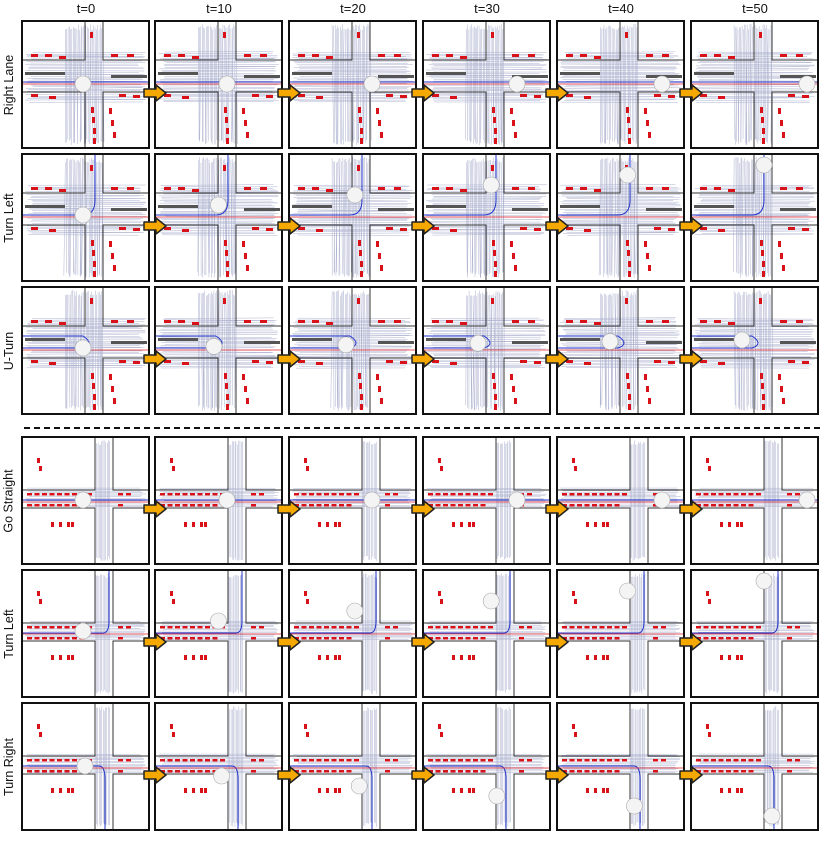 Image resolution: width=830 pixels, height=841 pixels. What do you see at coordinates (9, 766) in the screenshot?
I see `row-label: Turn Right` at bounding box center [9, 766].